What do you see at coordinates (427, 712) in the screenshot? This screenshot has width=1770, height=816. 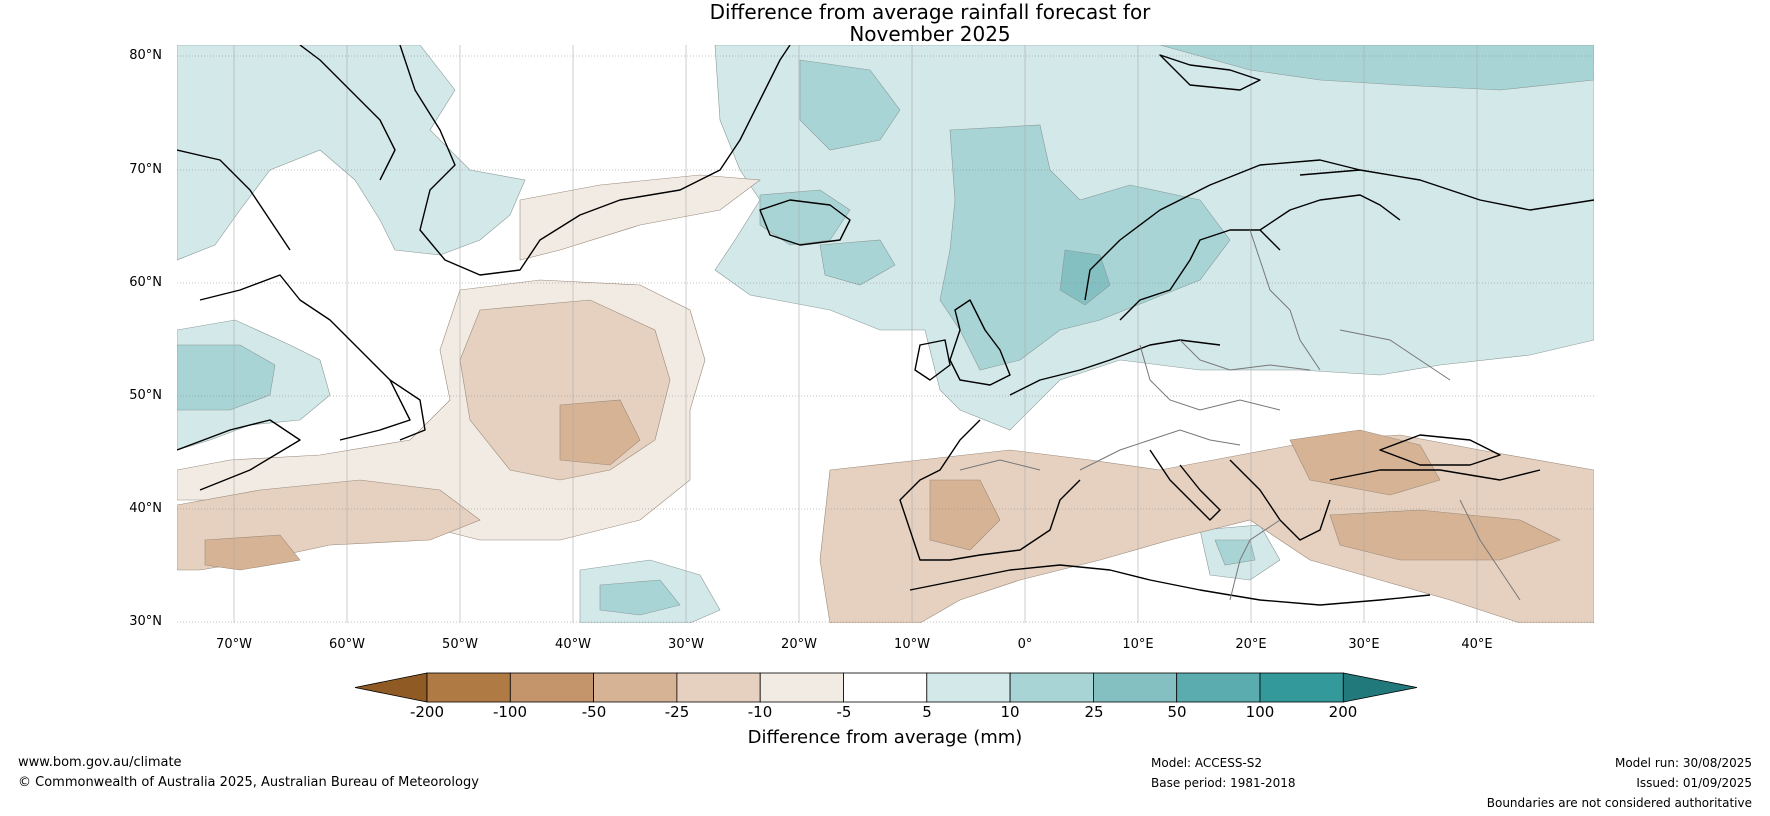 I see `colorbar-tick: -200` at bounding box center [427, 712].